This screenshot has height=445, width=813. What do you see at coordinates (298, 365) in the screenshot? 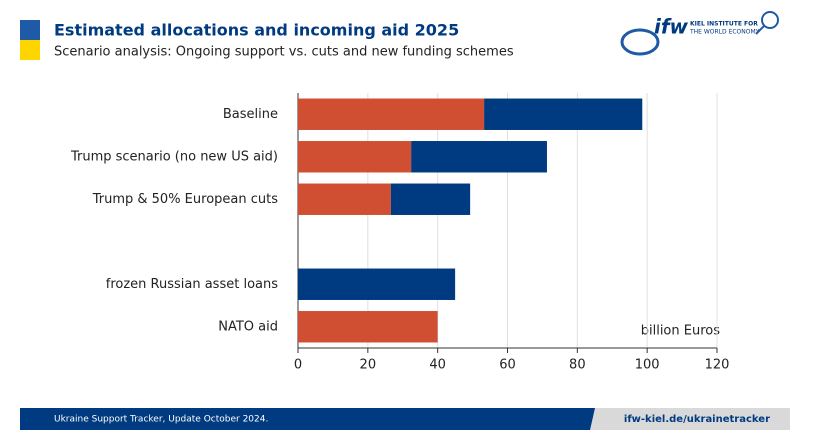
I see `x-tick-label: 0` at bounding box center [298, 365].